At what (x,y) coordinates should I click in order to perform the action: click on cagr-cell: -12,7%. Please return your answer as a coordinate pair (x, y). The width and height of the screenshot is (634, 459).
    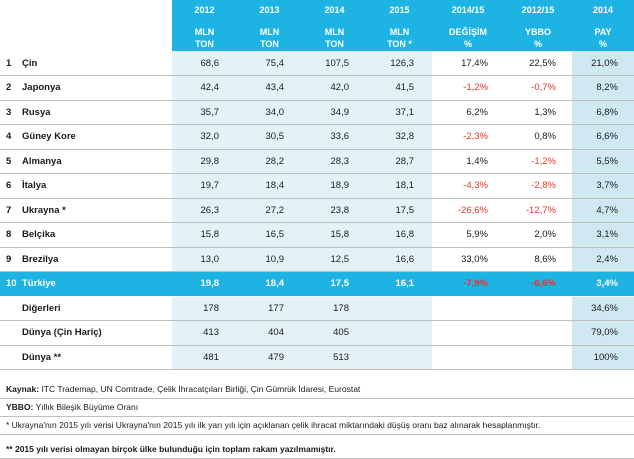
    Looking at the image, I should click on (538, 210).